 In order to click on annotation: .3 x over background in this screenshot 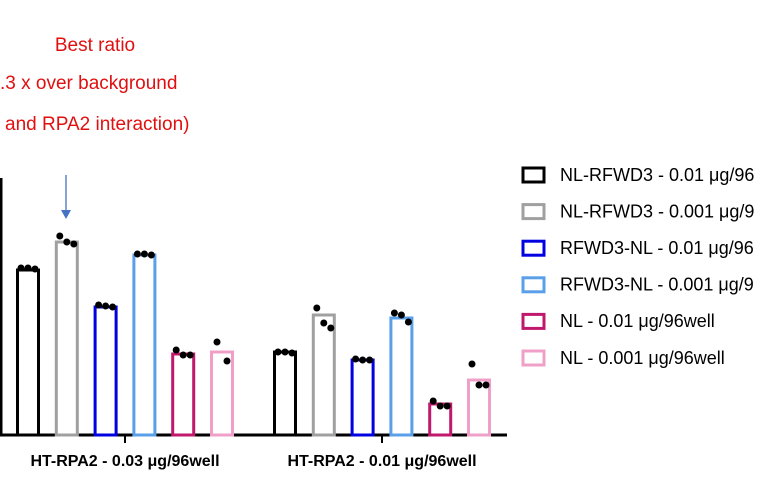, I will do `click(88, 83)`.